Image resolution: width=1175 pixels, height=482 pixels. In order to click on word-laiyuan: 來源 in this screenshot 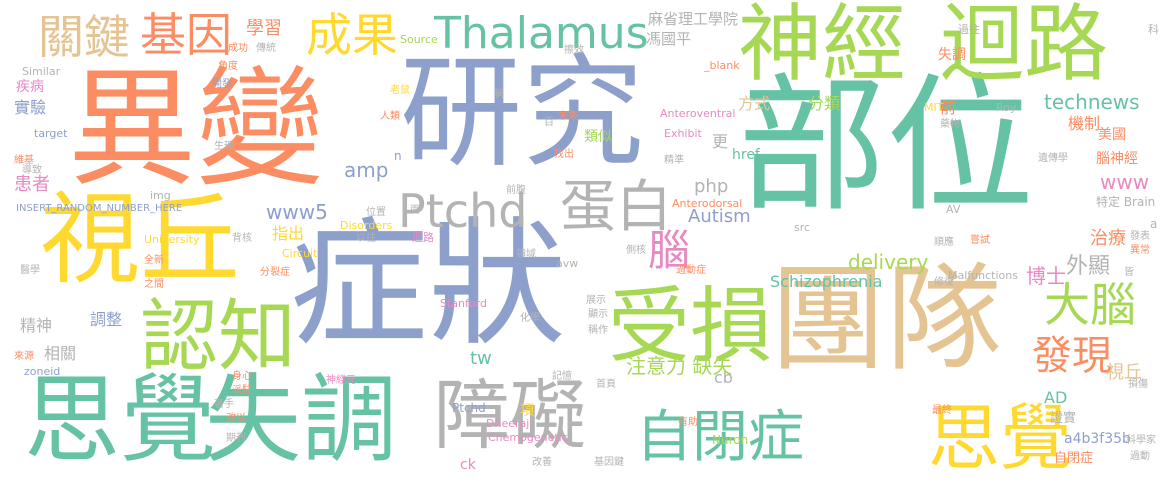, I will do `click(24, 356)`.